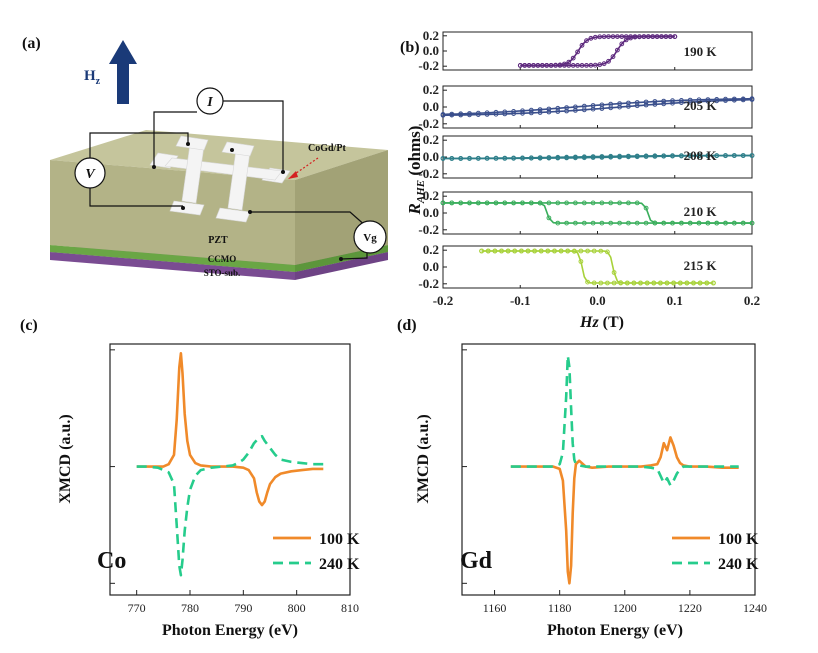 This screenshot has width=818, height=653. What do you see at coordinates (31, 43) in the screenshot?
I see `panel-label-a: (a)` at bounding box center [31, 43].